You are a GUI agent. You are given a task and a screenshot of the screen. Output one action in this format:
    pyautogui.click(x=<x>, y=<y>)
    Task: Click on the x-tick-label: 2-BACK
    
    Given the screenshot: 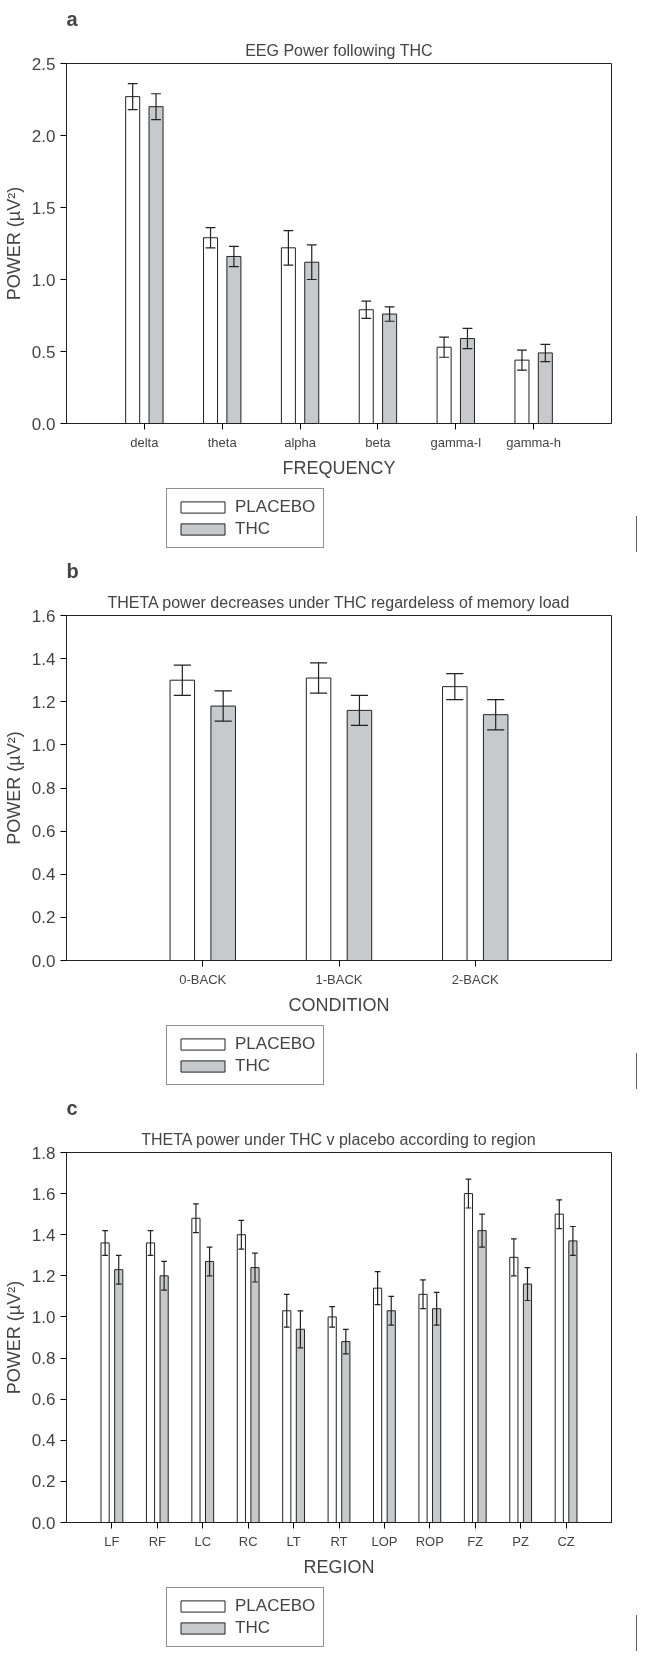 What is the action you would take?
    pyautogui.click(x=475, y=979)
    